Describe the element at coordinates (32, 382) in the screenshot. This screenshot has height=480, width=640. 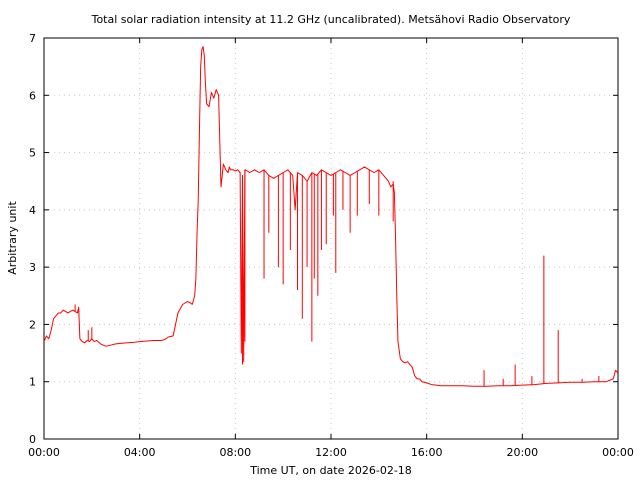
I see `y-tick-label: 1` at that location.